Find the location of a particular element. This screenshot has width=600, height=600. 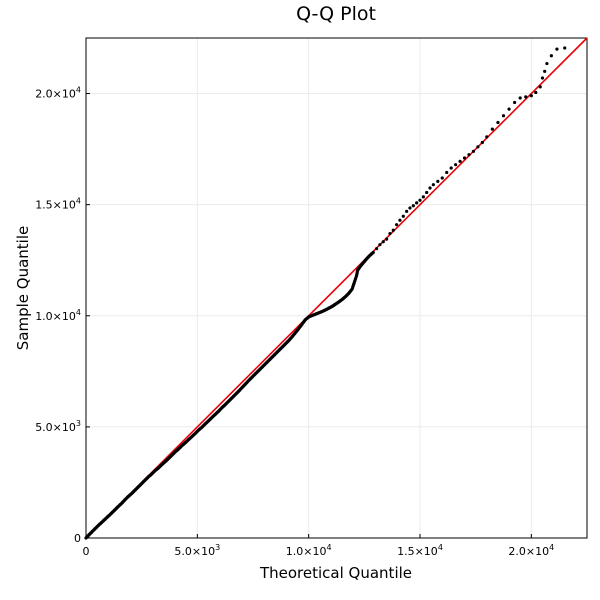

y-tick-label: 1.0×10⁴ is located at coordinates (58, 315).